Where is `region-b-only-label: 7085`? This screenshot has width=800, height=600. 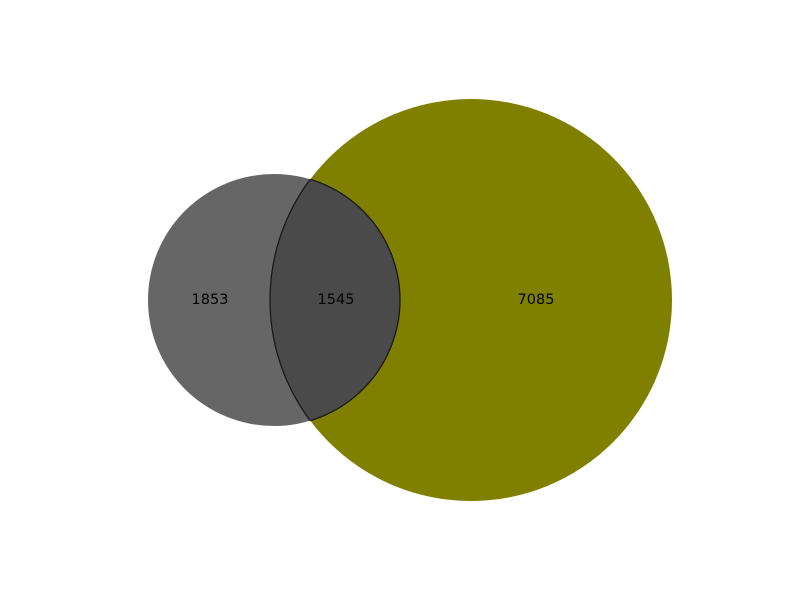 region-b-only-label: 7085 is located at coordinates (536, 300).